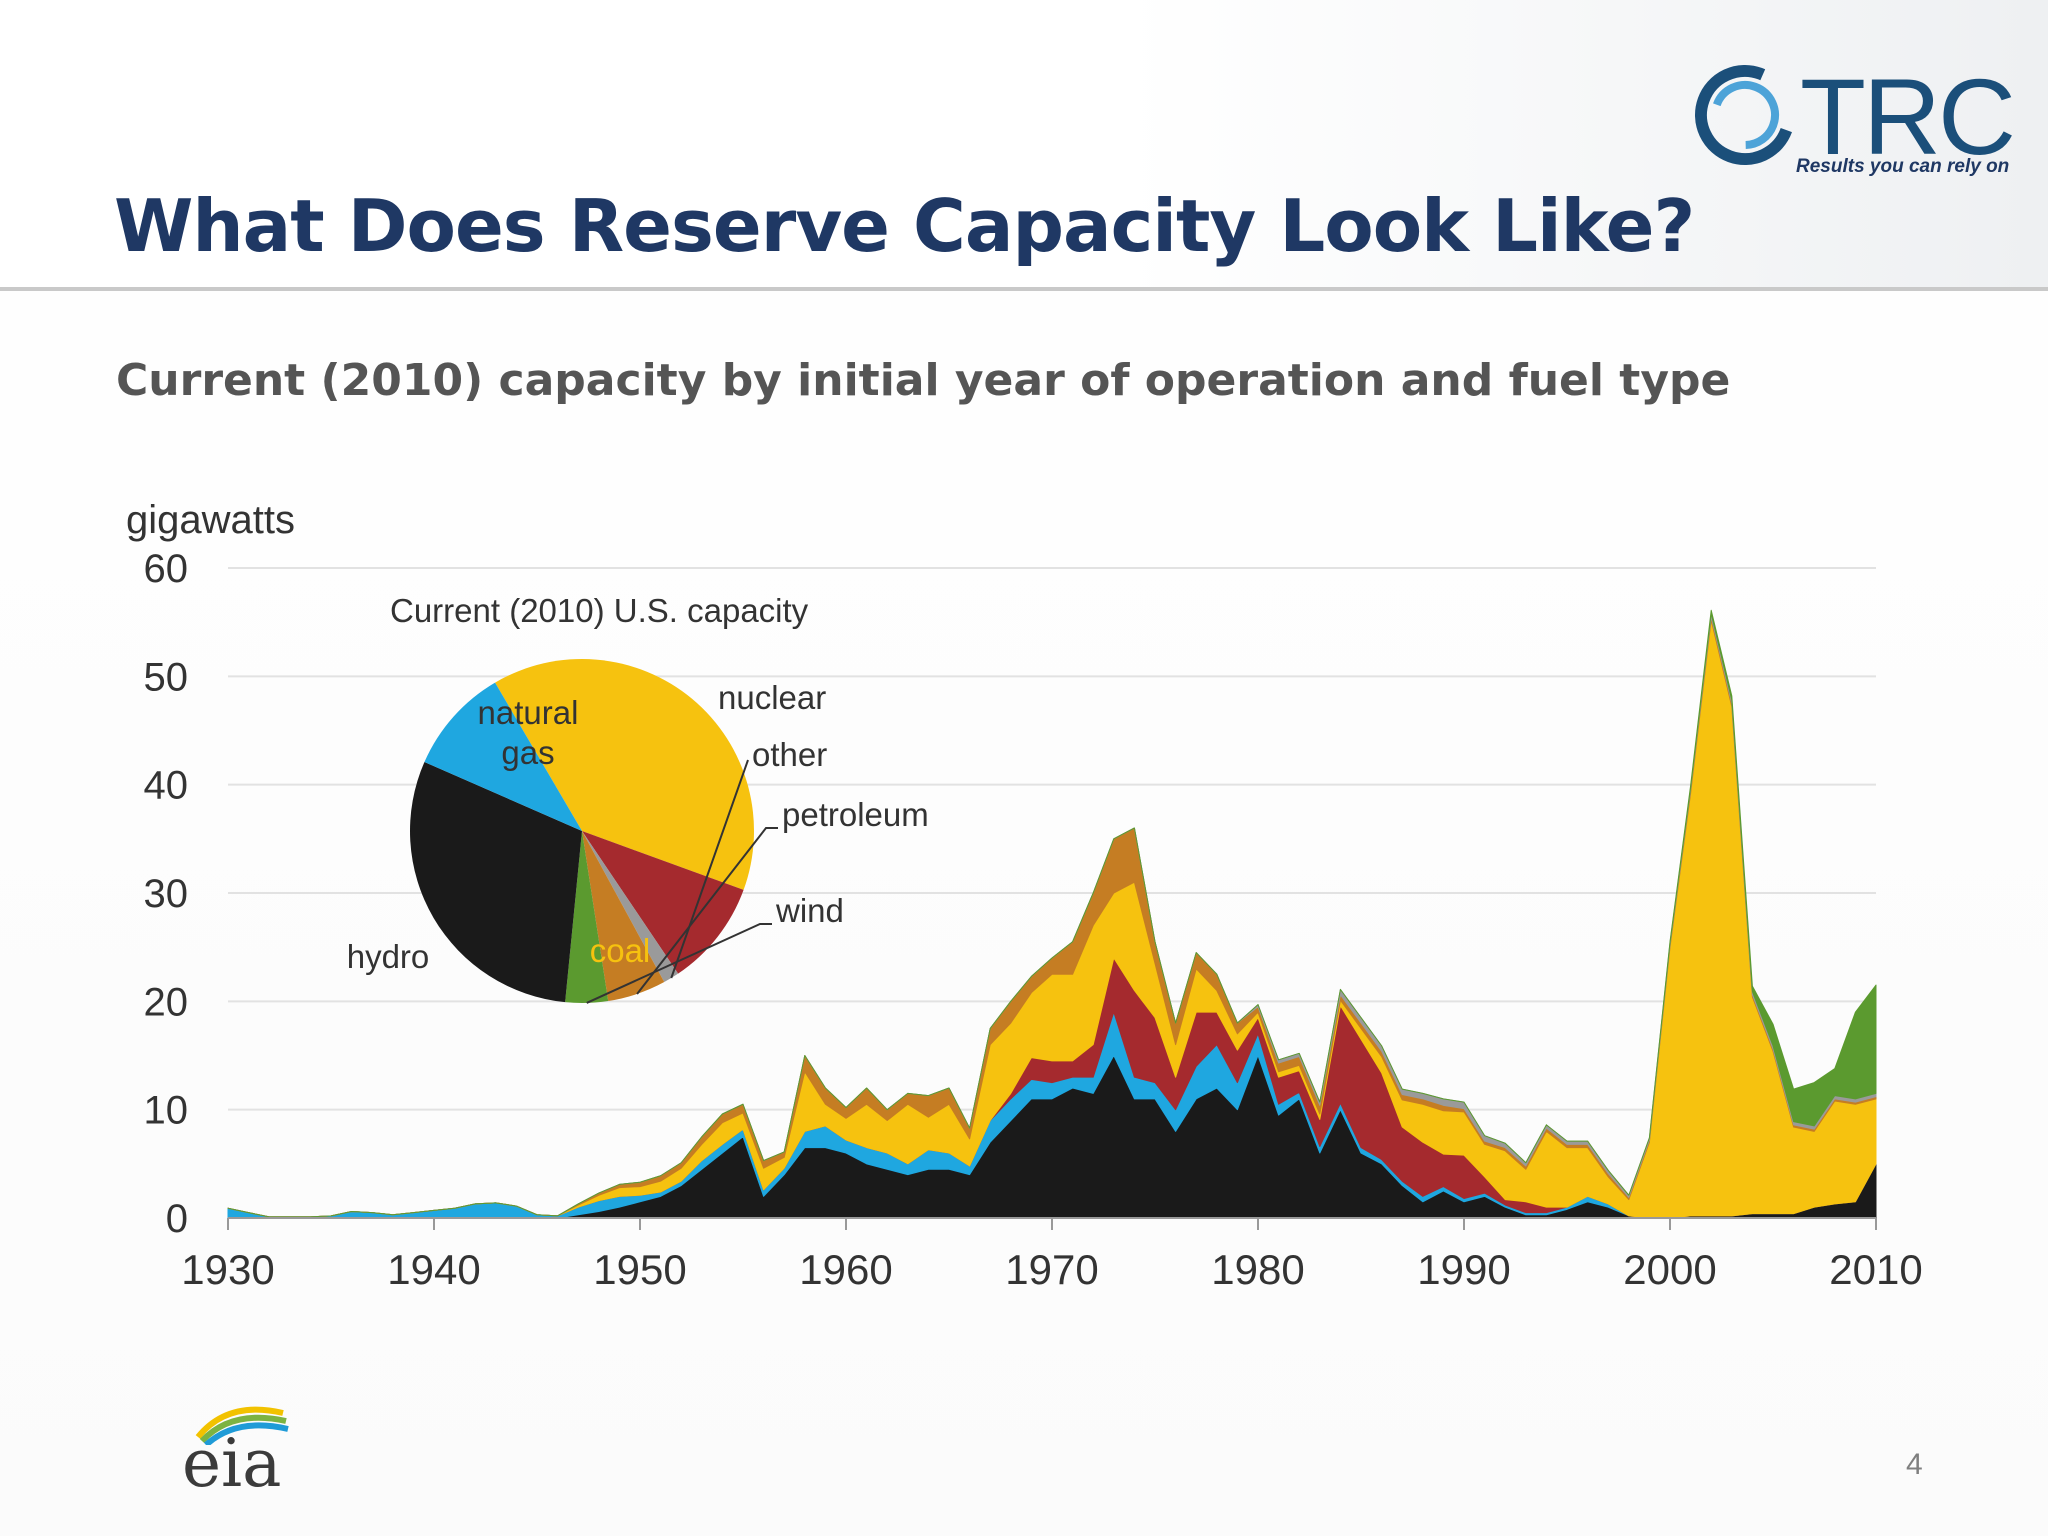 The width and height of the screenshot is (2048, 1536). I want to click on eia-swoosh-icon, so click(242, 1425).